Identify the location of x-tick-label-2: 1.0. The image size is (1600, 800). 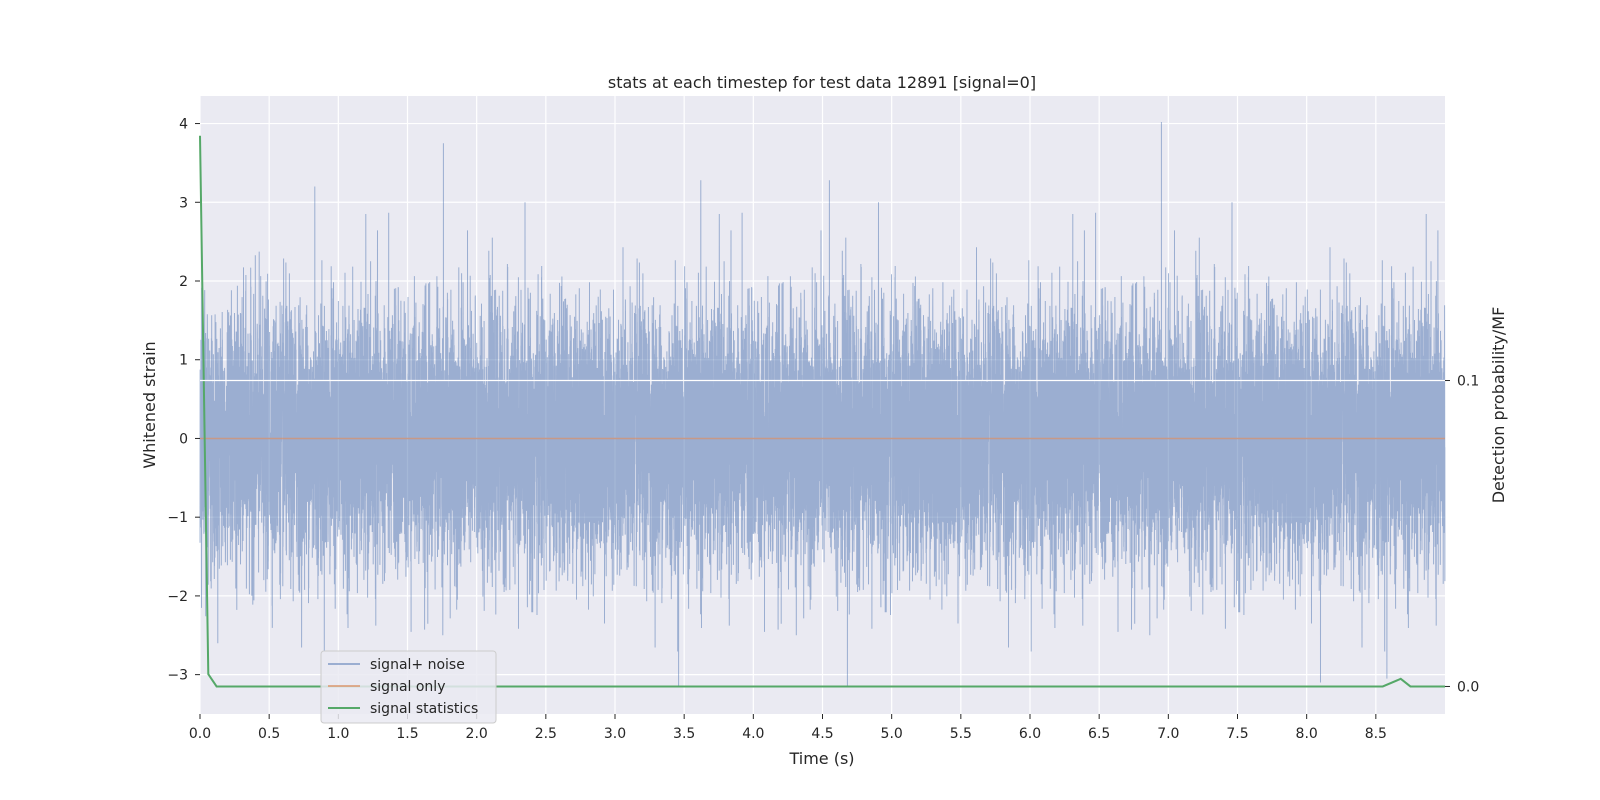
(338, 734).